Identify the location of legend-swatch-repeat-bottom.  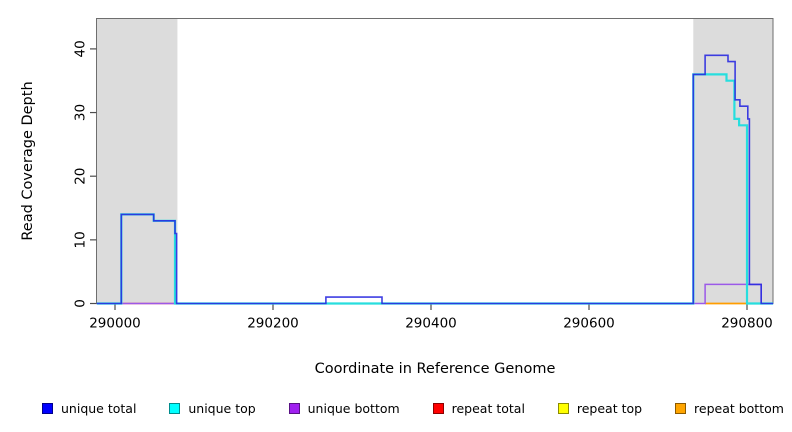
(681, 408).